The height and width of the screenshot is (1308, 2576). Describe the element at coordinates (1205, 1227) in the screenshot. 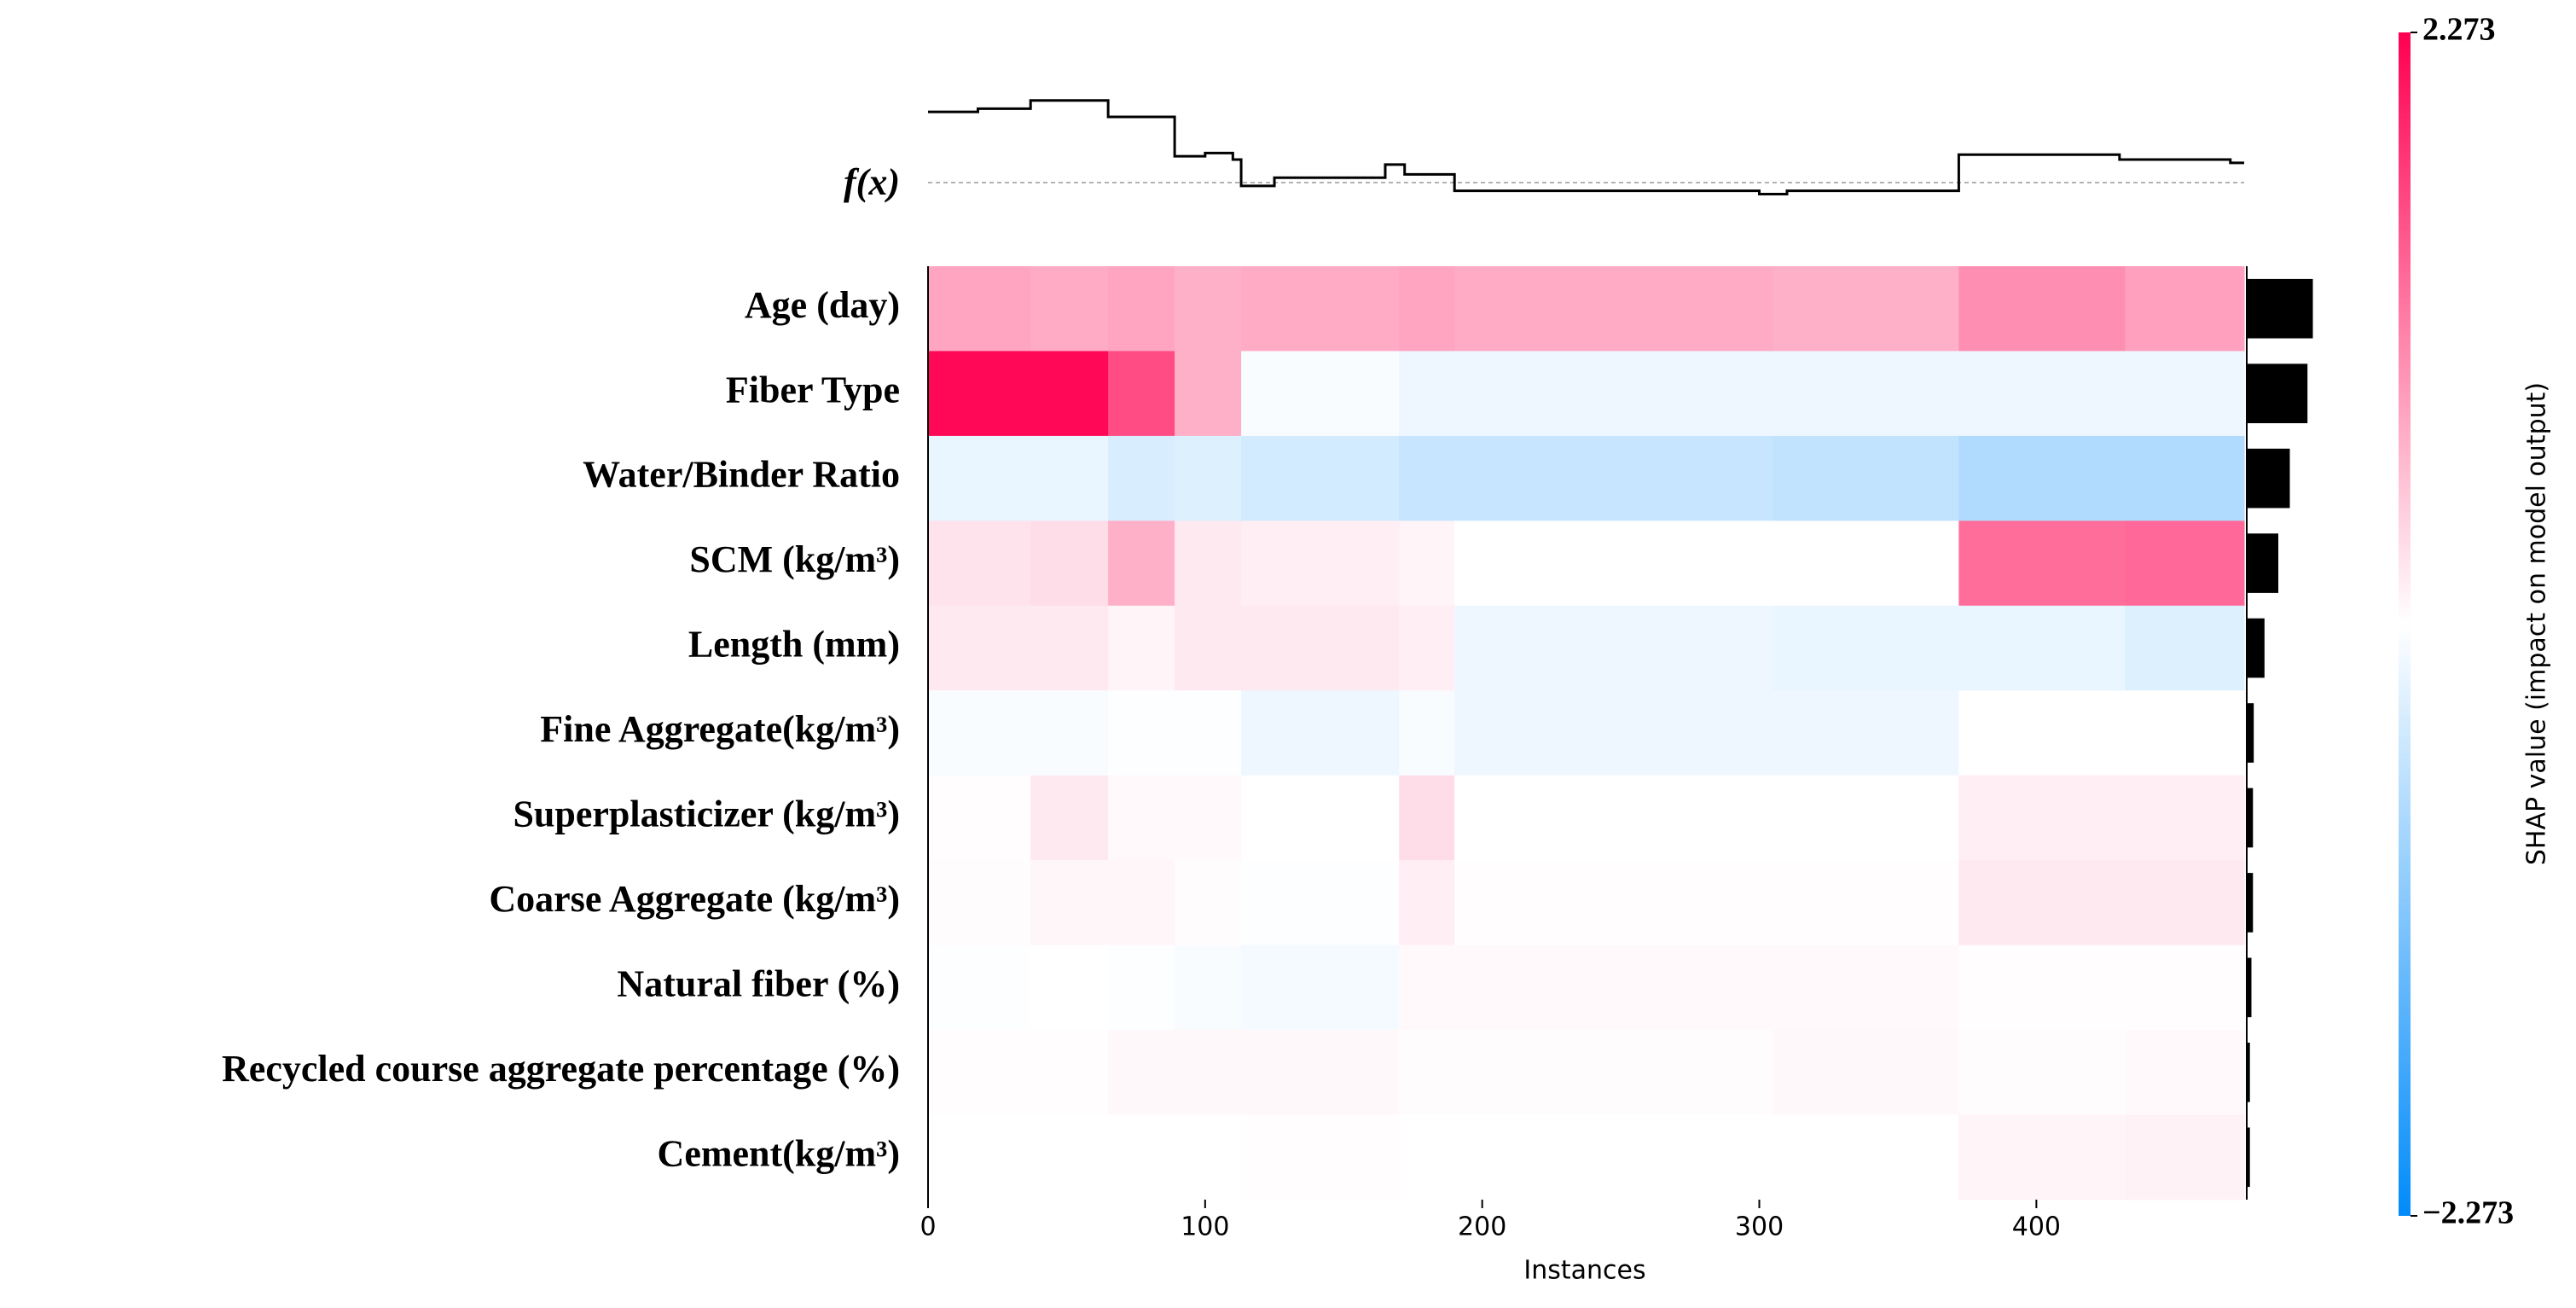

I see `x-tick-label: 100` at that location.